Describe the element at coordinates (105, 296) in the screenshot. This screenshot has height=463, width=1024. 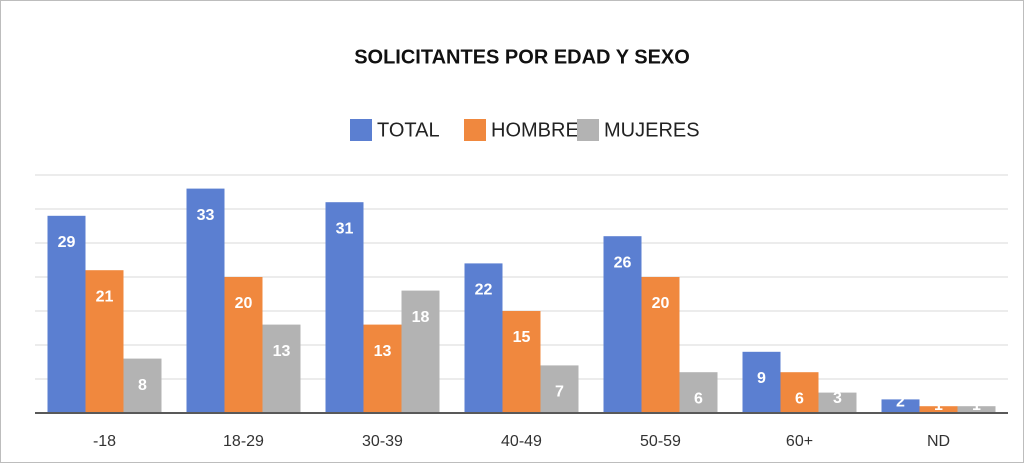
I see `data-label: 21` at that location.